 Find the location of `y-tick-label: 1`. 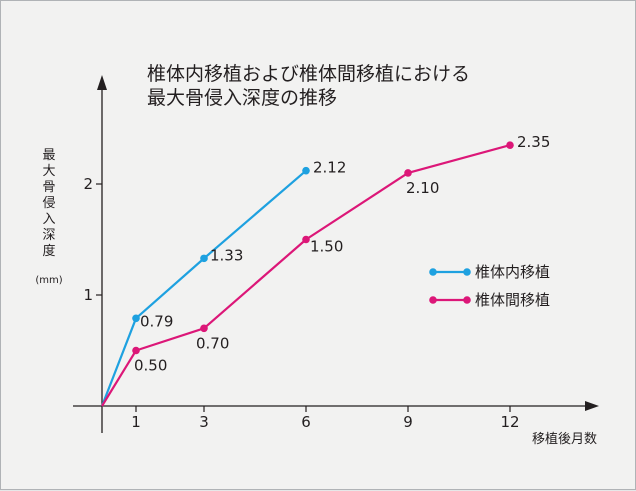

y-tick-label: 1 is located at coordinates (88, 295).